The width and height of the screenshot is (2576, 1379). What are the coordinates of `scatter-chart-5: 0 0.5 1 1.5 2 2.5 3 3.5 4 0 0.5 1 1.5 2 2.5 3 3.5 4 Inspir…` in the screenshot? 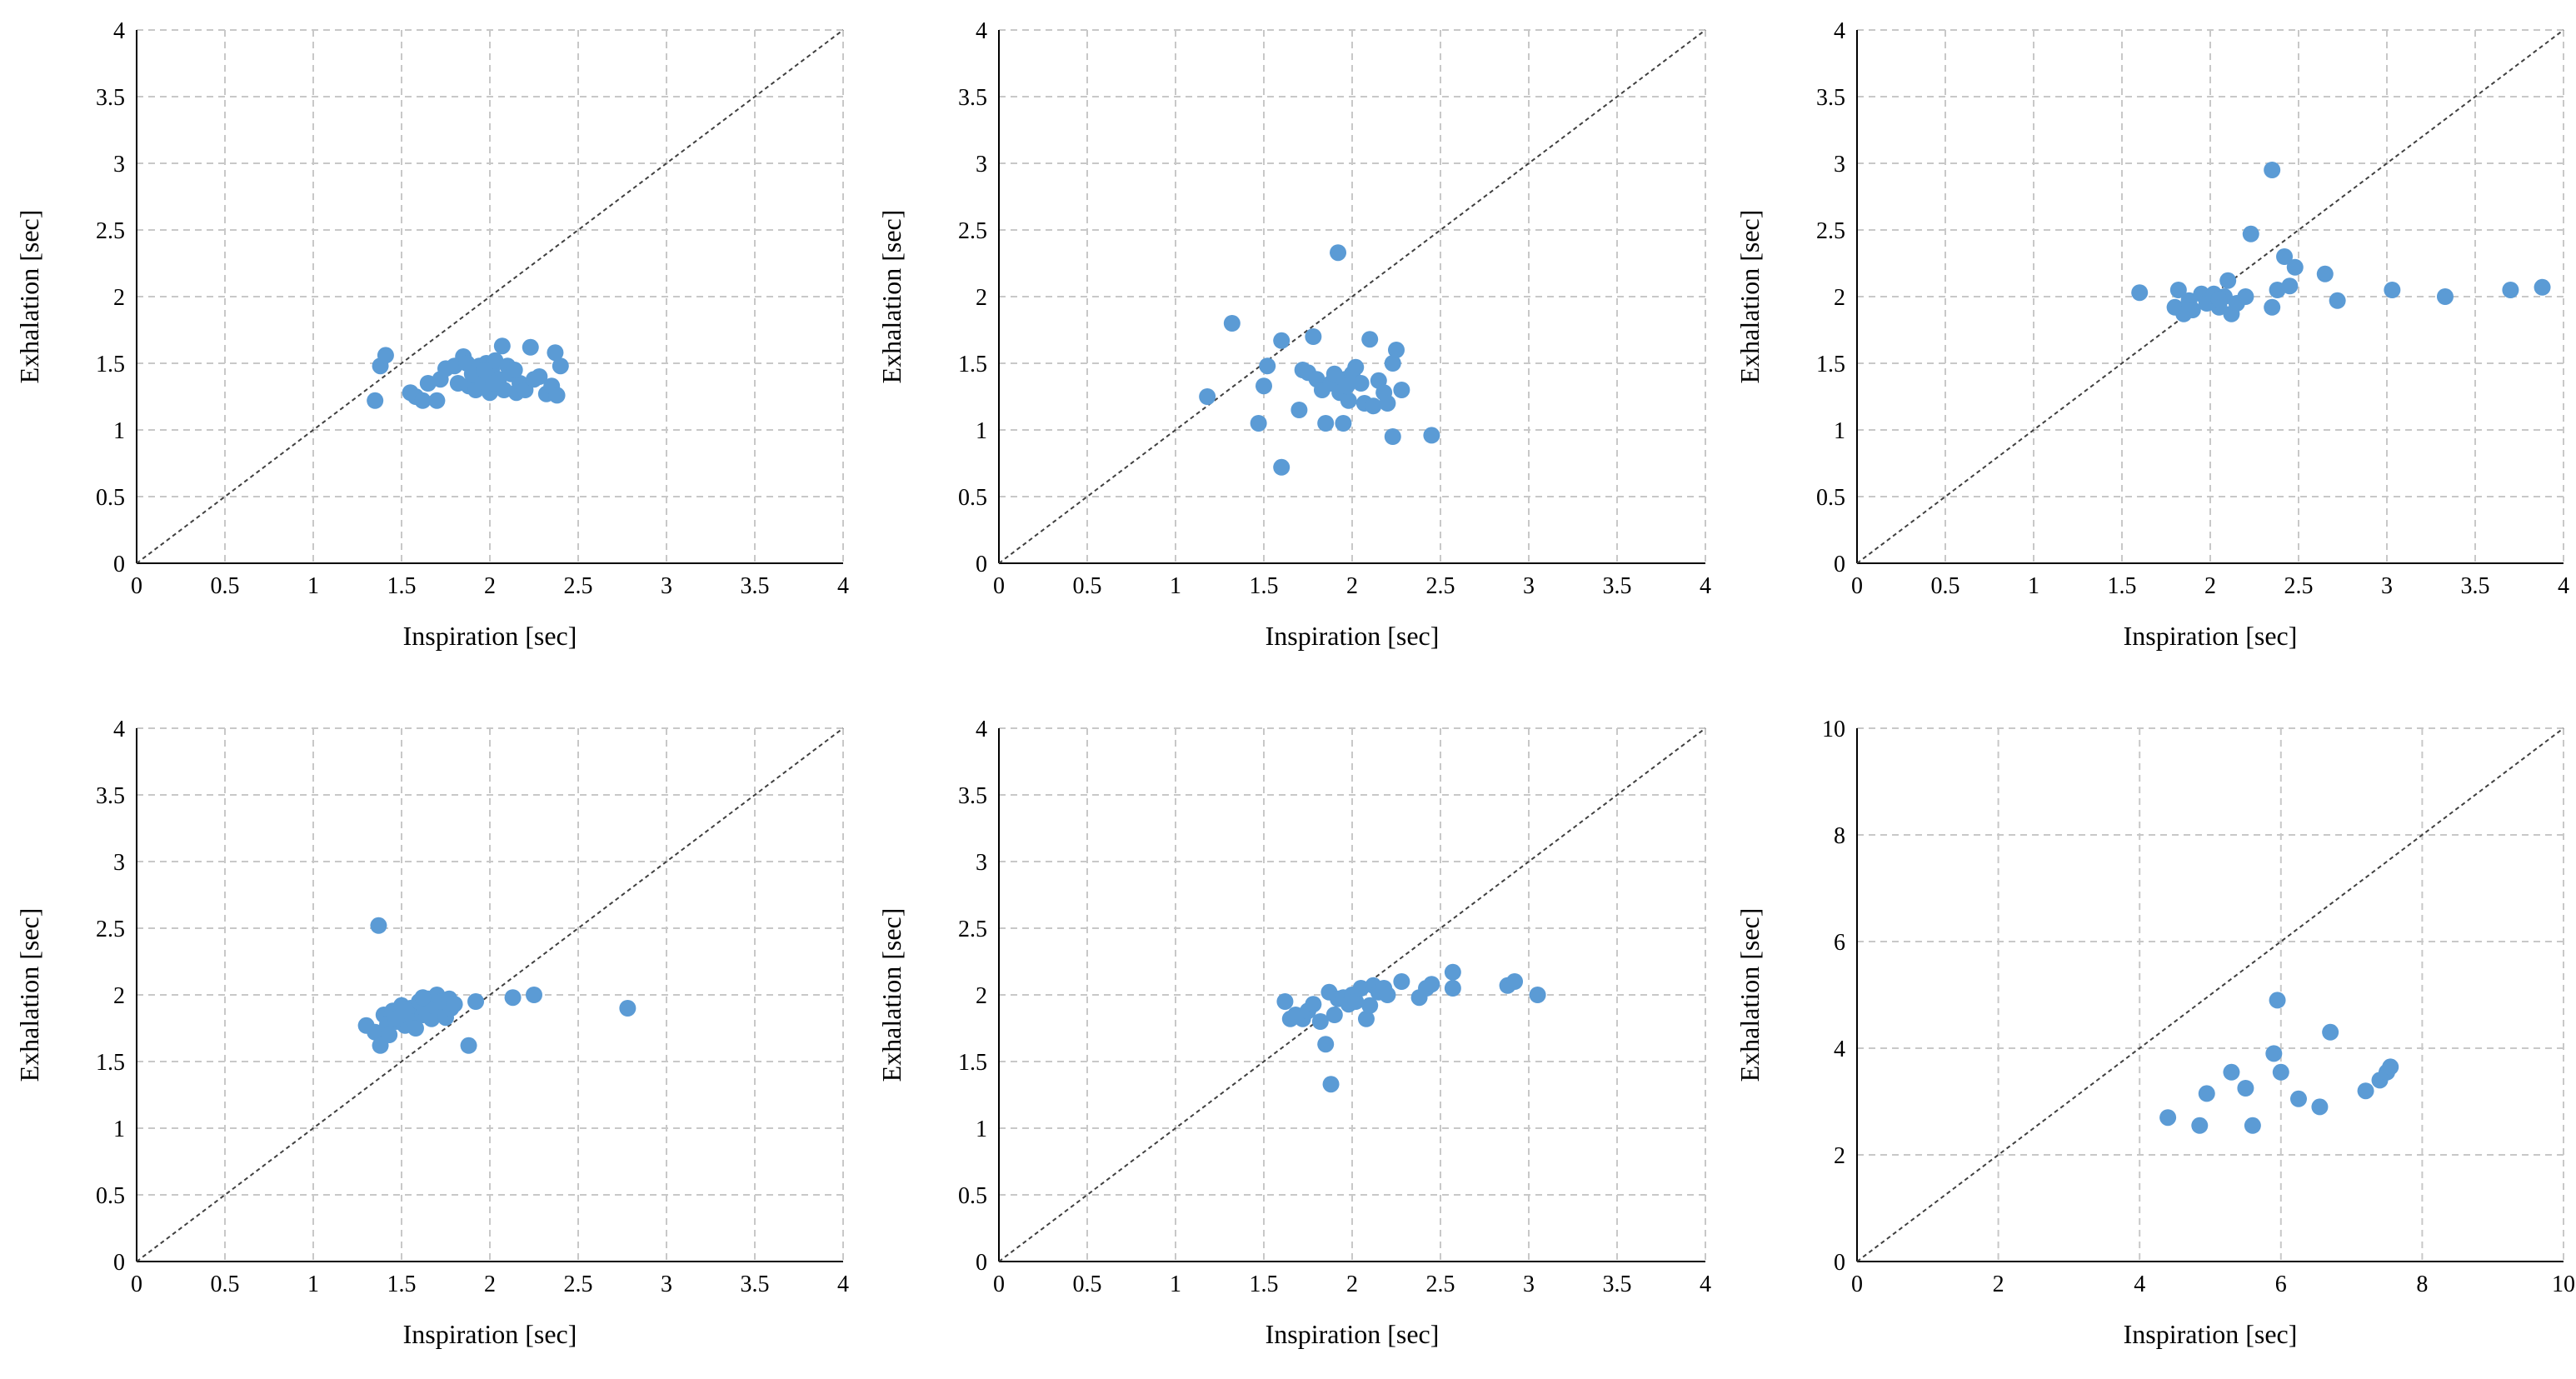 It's located at (1293, 1033).